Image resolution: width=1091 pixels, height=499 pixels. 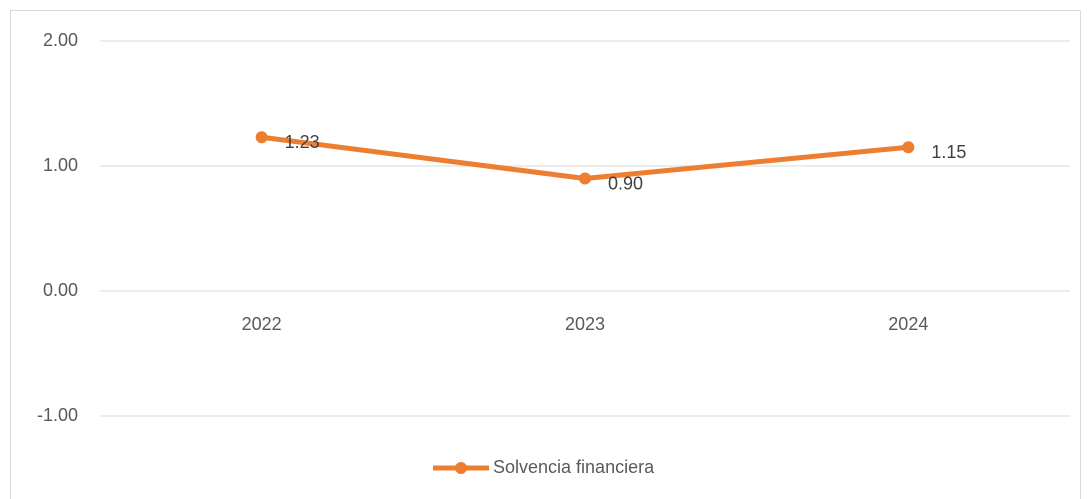 What do you see at coordinates (57, 415) in the screenshot?
I see `y-tick-label: -1.00` at bounding box center [57, 415].